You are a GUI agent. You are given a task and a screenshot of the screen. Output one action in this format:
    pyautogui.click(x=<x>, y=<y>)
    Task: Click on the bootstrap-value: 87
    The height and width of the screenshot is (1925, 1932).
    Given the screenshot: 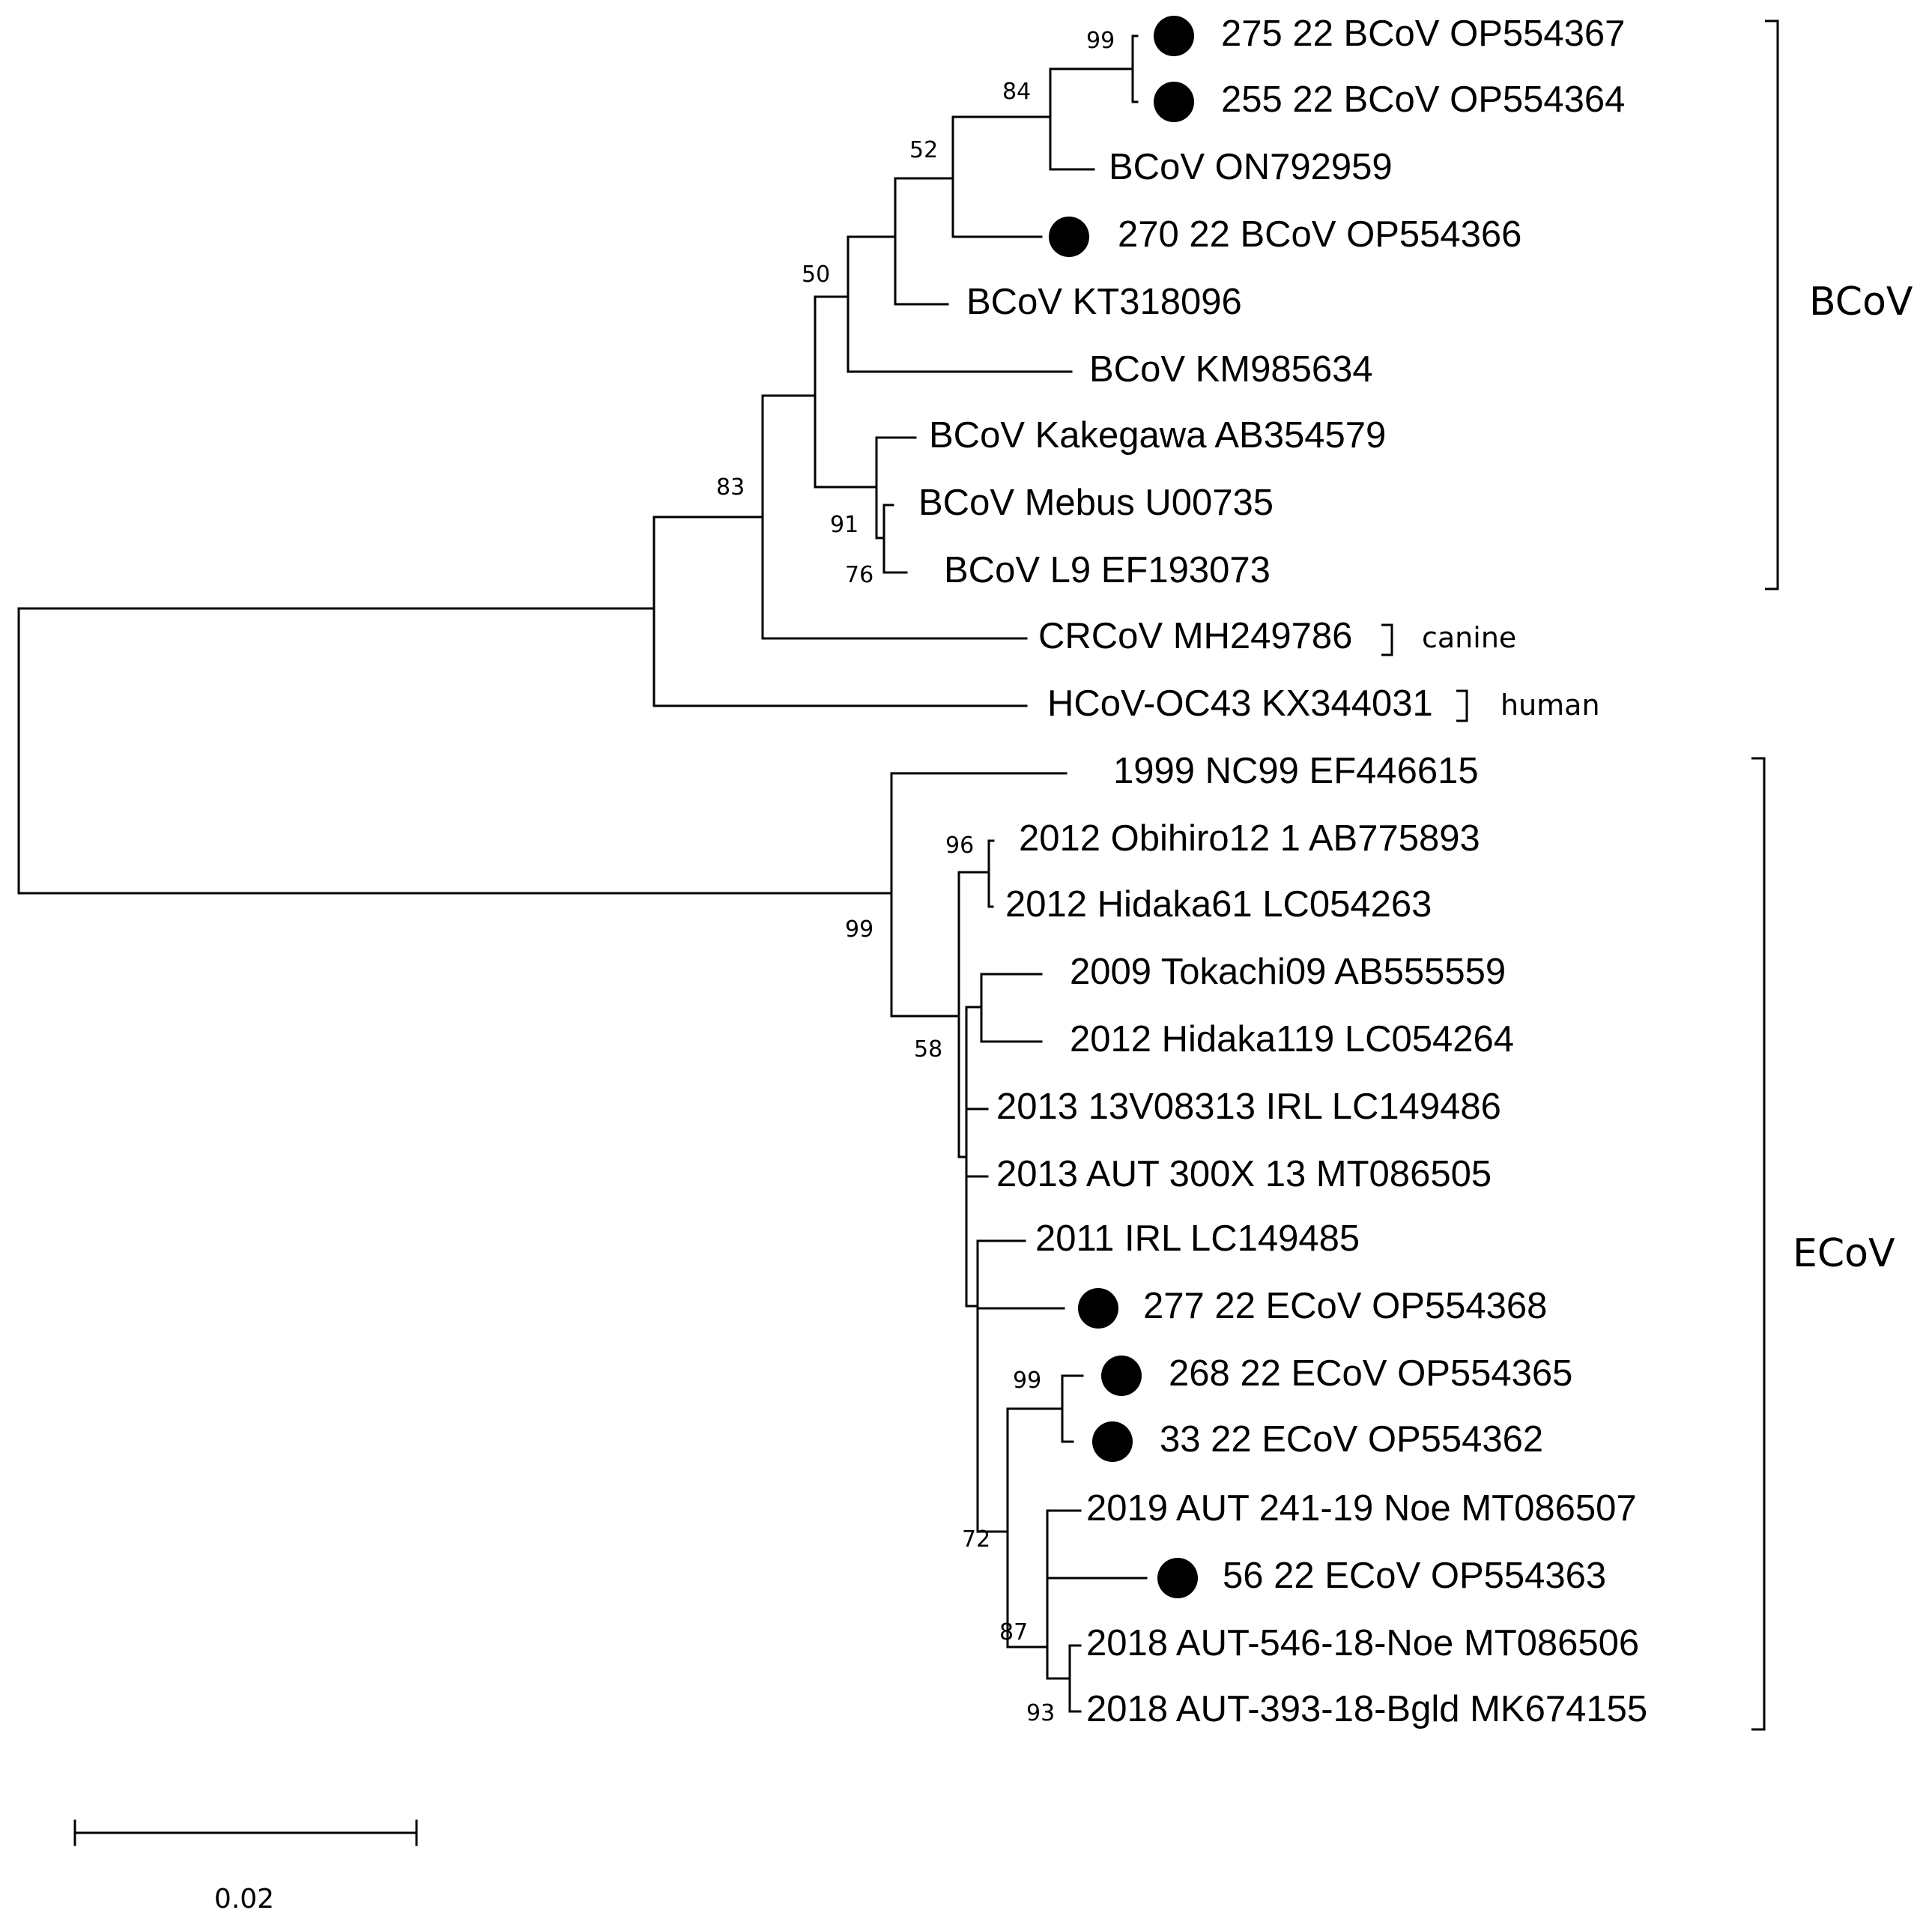 What is the action you would take?
    pyautogui.click(x=1013, y=1632)
    